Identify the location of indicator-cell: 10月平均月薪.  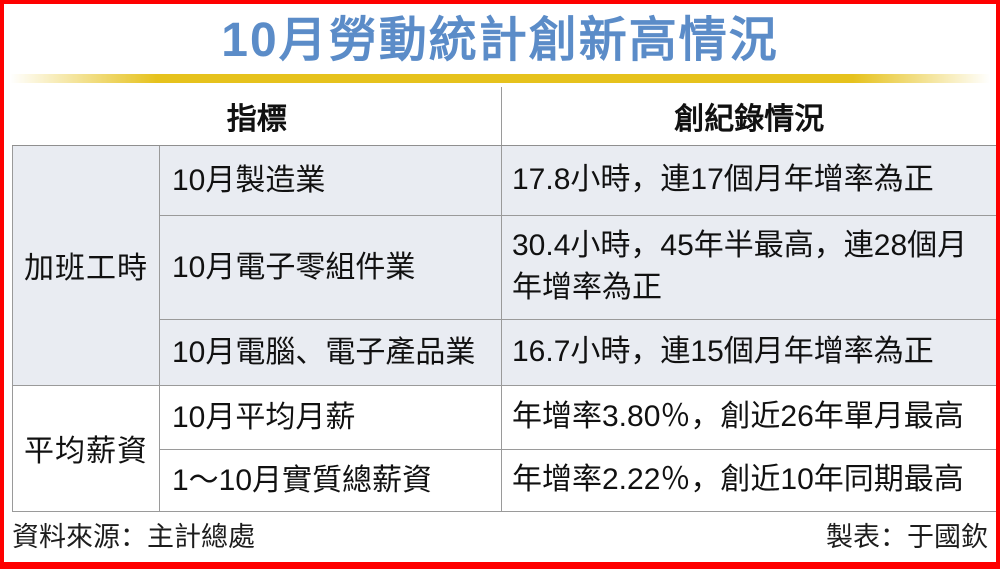
(330, 417).